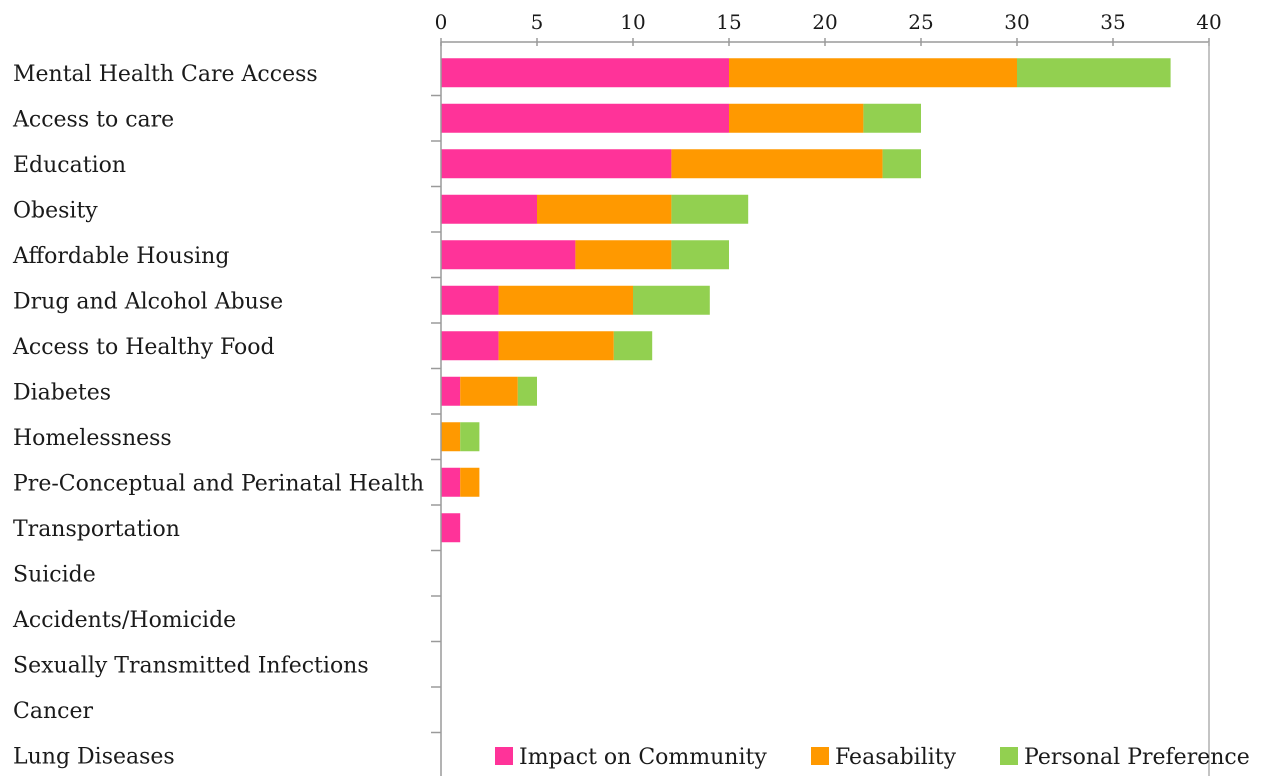 Image resolution: width=1263 pixels, height=776 pixels. What do you see at coordinates (120, 256) in the screenshot?
I see `category-label: Affordable Housing` at bounding box center [120, 256].